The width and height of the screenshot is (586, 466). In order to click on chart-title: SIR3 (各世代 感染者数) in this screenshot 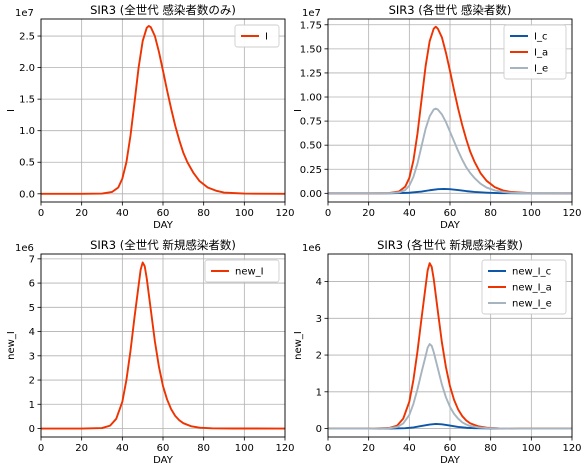, I will do `click(450, 10)`.